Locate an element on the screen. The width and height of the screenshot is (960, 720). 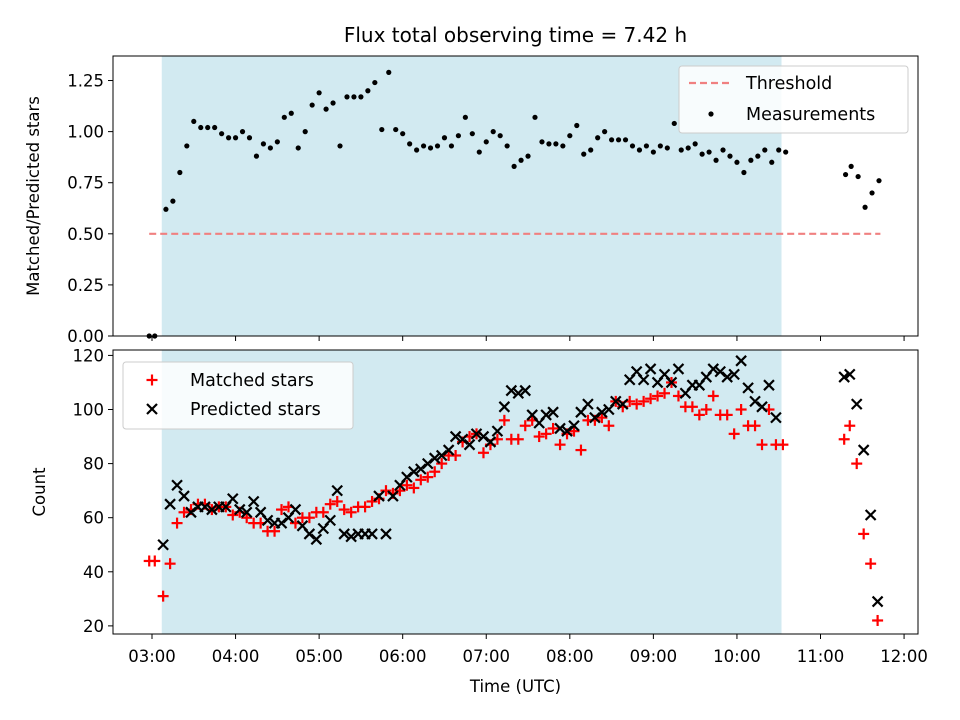
count-legend: Matched stars Predicted stars is located at coordinates (238, 395).